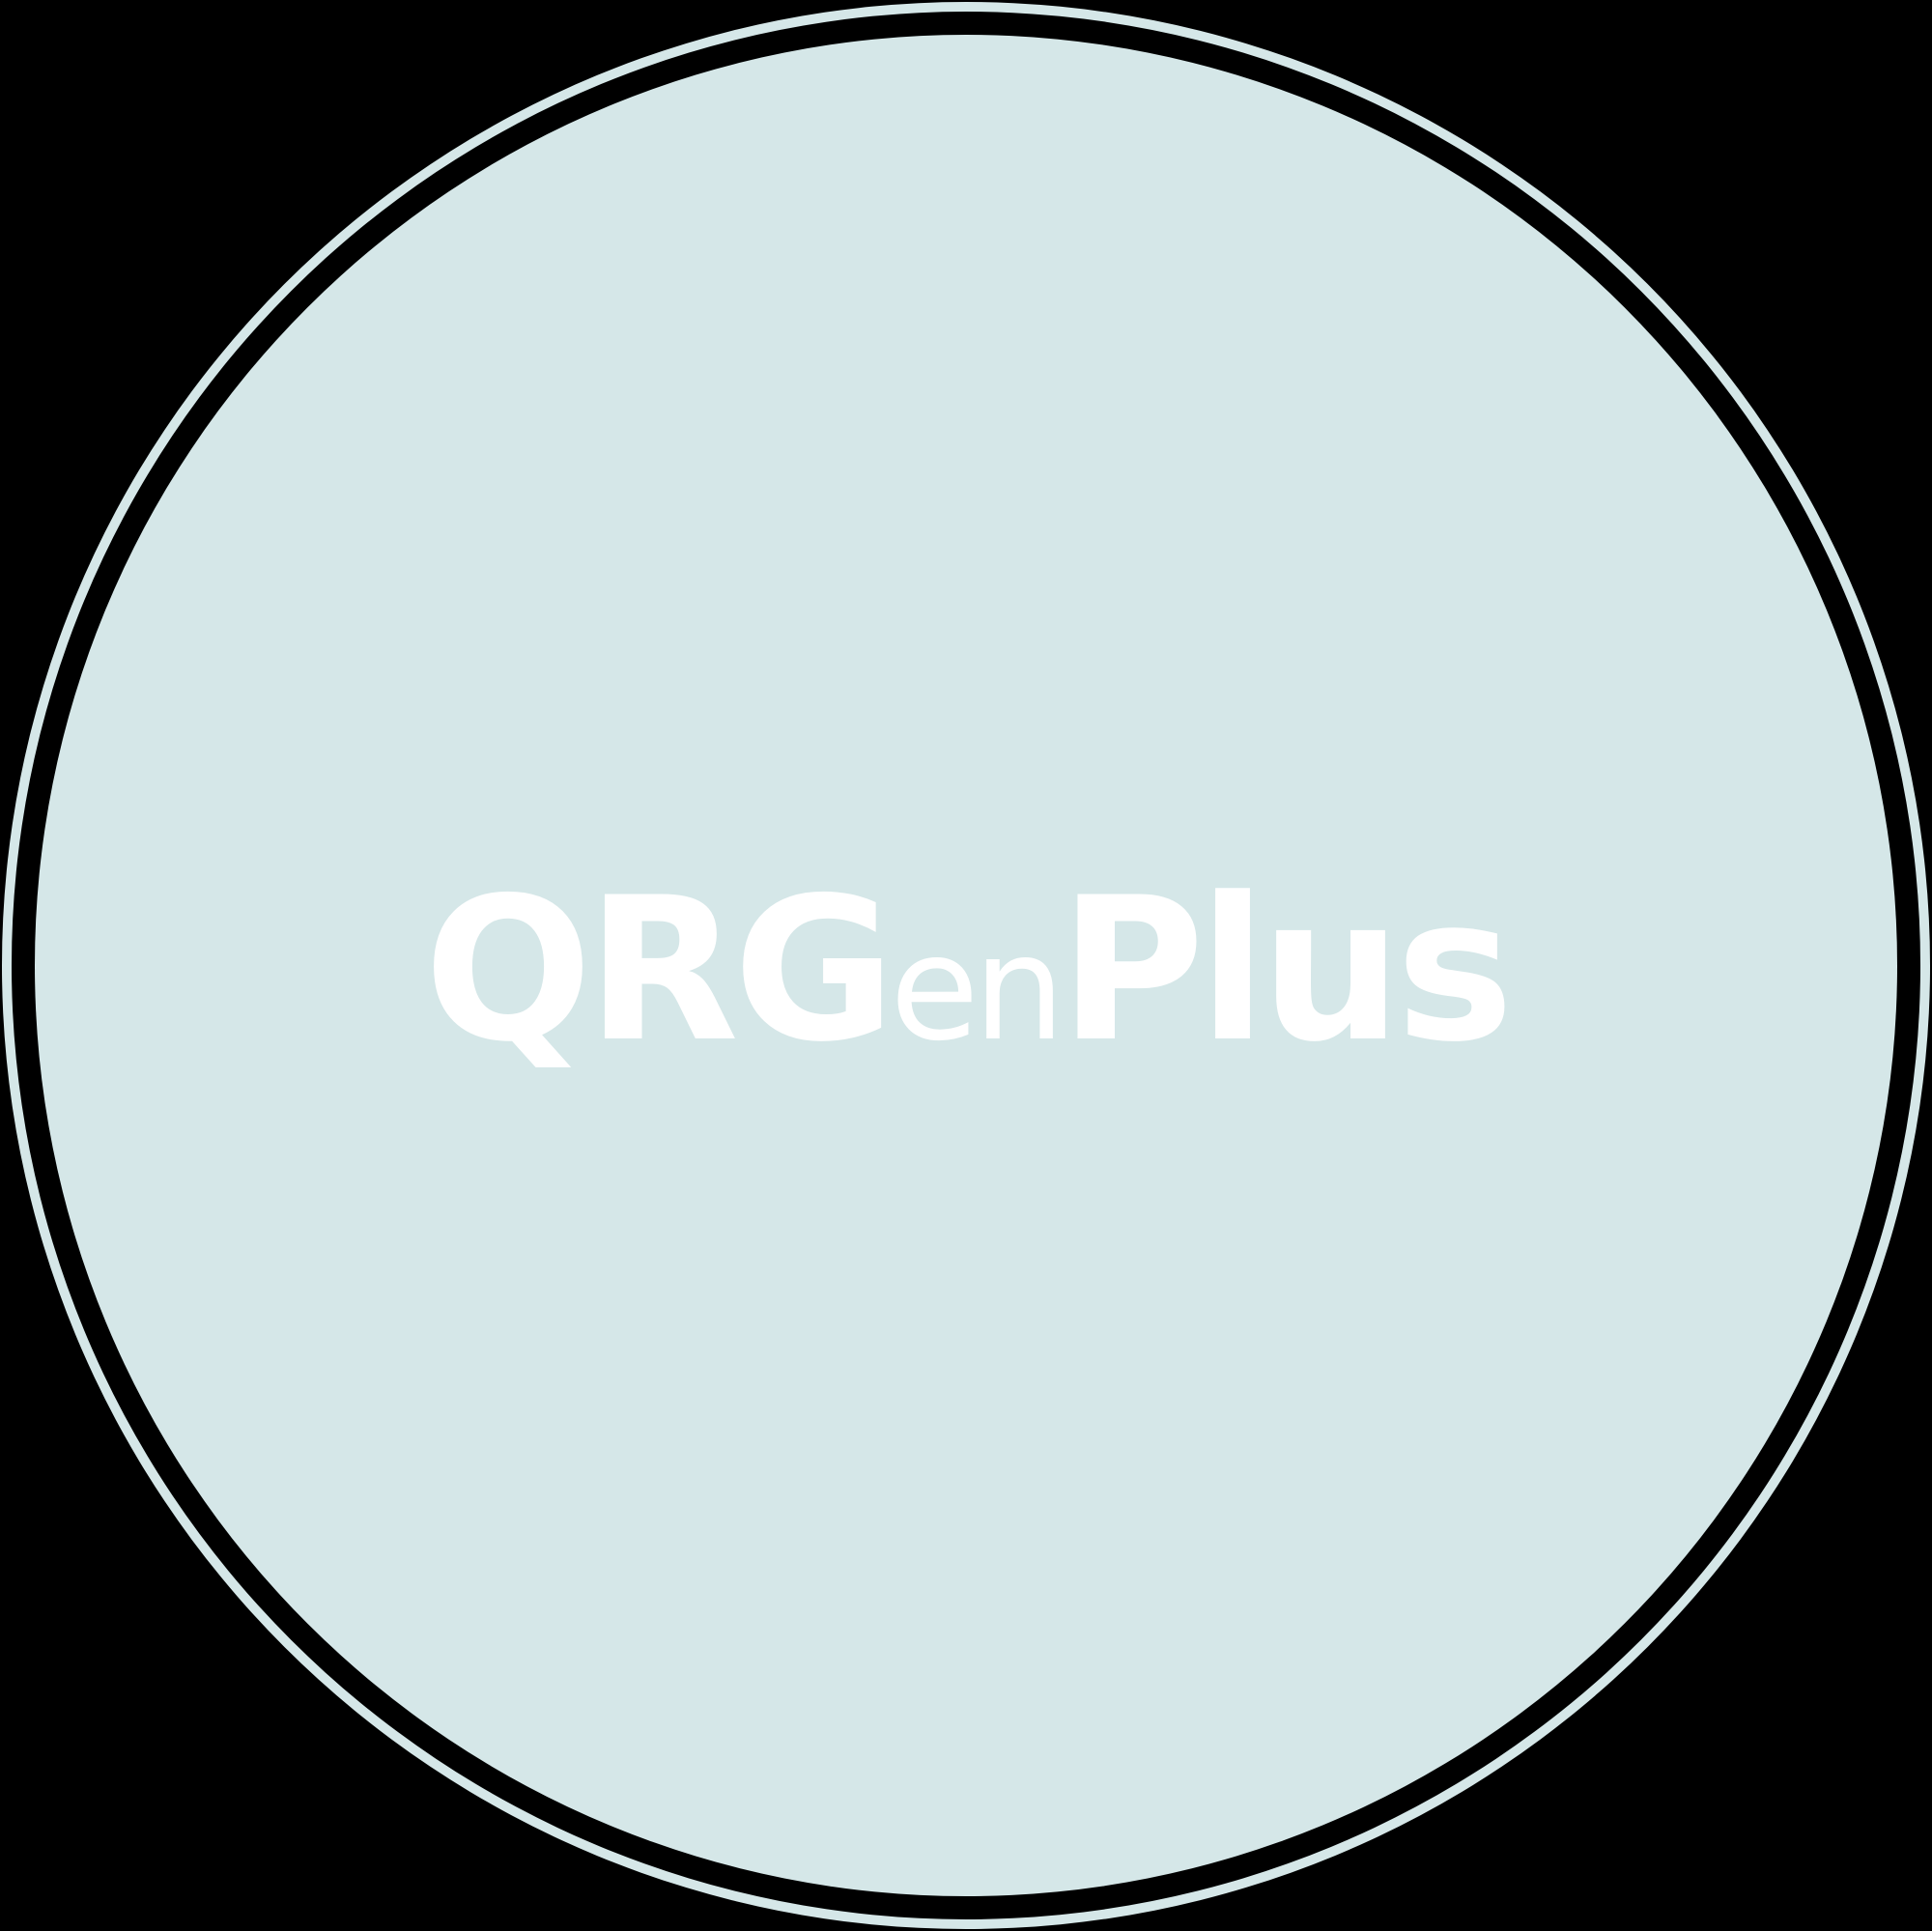  I want to click on wordmark-part-qrg: QRG, so click(659, 971).